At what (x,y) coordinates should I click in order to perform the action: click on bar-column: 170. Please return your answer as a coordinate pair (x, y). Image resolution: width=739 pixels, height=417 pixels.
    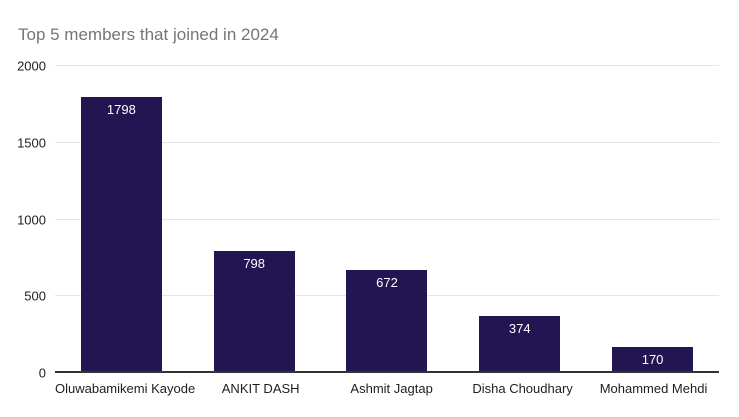
    Looking at the image, I should click on (652, 219).